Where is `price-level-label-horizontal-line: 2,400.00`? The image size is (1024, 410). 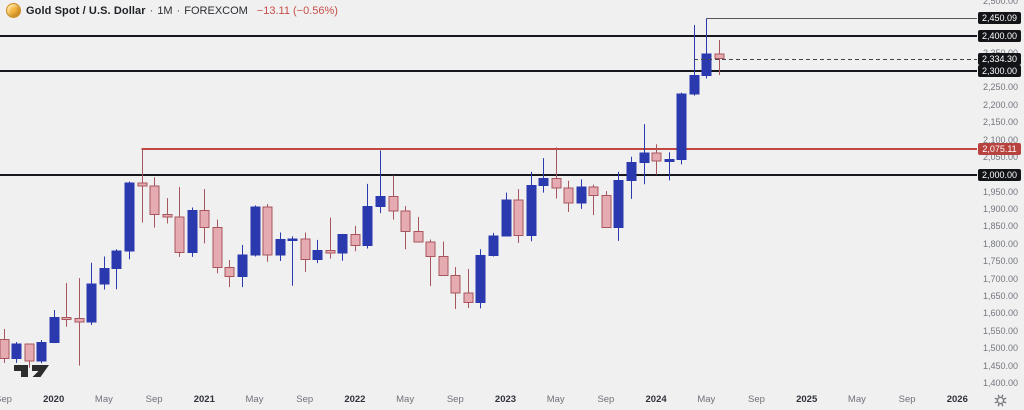
price-level-label-horizontal-line: 2,400.00 is located at coordinates (999, 35).